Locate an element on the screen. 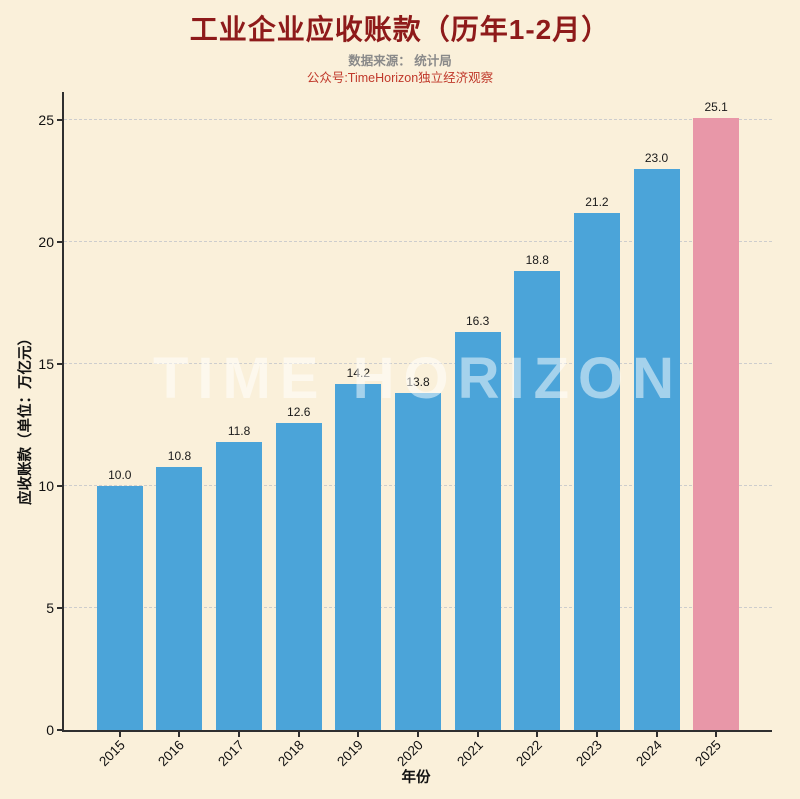 The height and width of the screenshot is (799, 800). bar-2023 is located at coordinates (596, 471).